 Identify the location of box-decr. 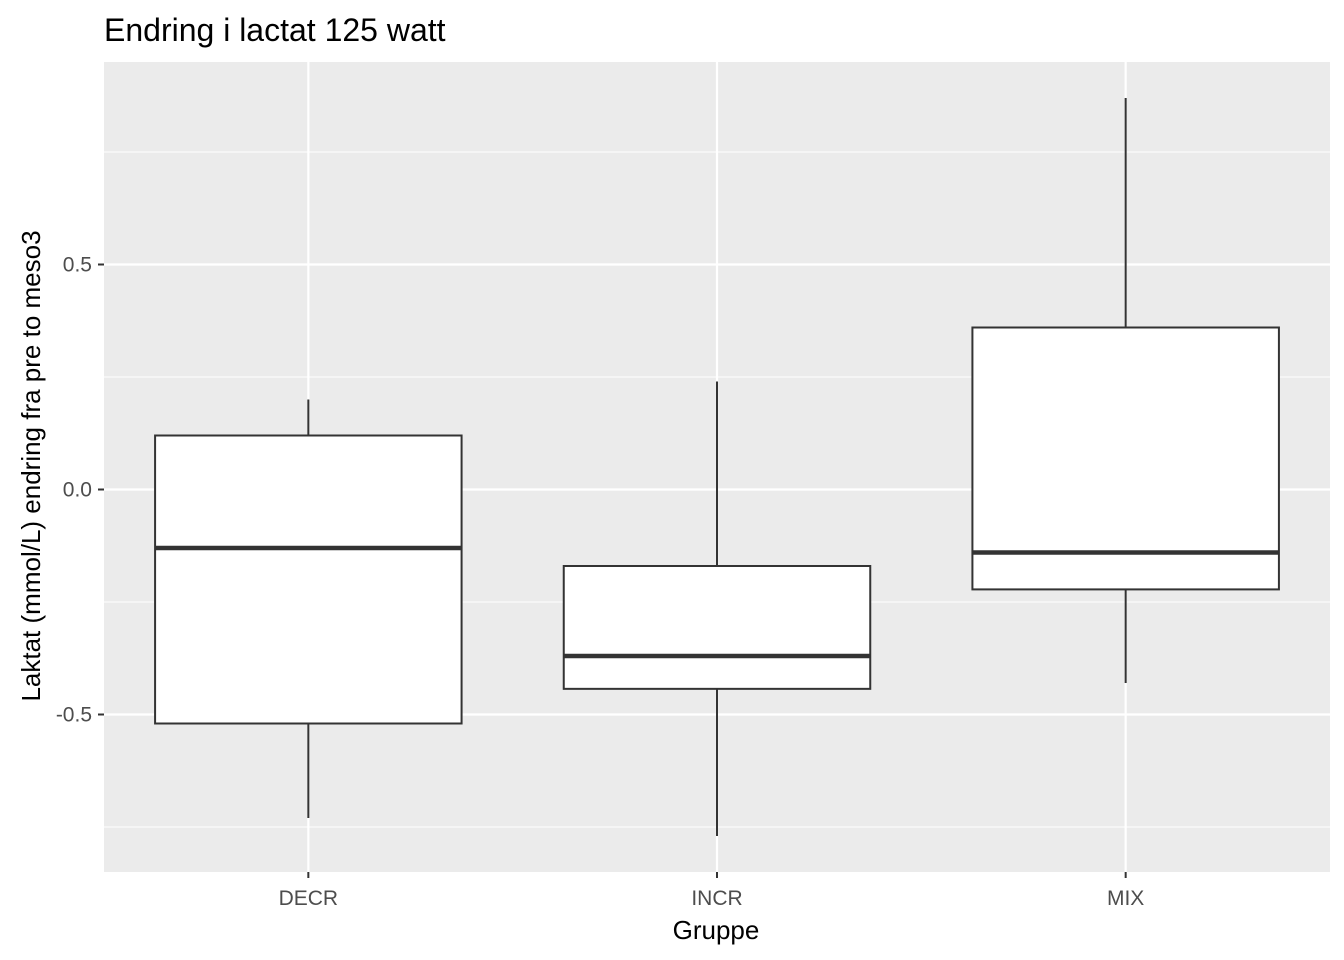
(308, 608).